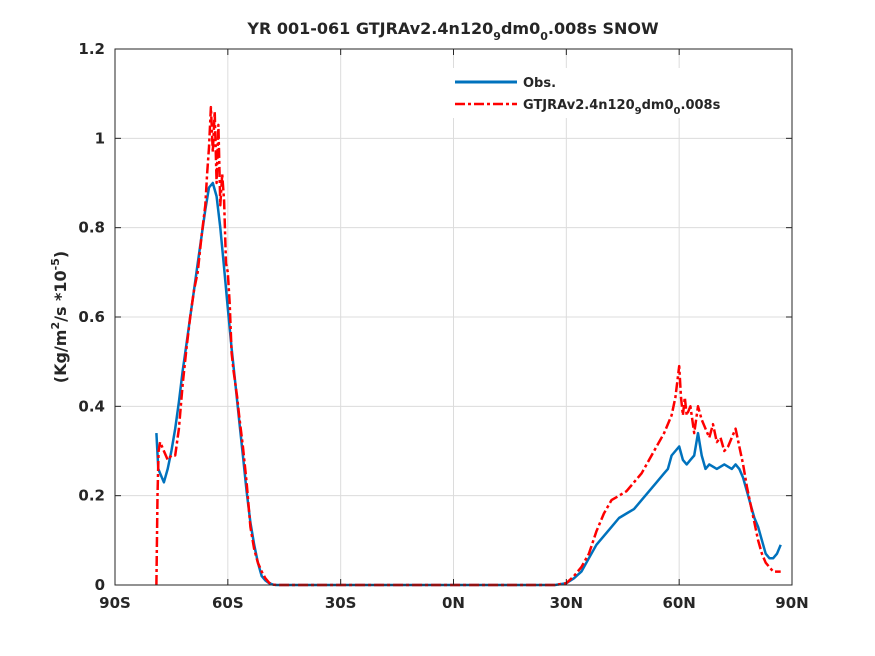 This screenshot has width=875, height=656. What do you see at coordinates (566, 603) in the screenshot?
I see `x-tick-label: 30N` at bounding box center [566, 603].